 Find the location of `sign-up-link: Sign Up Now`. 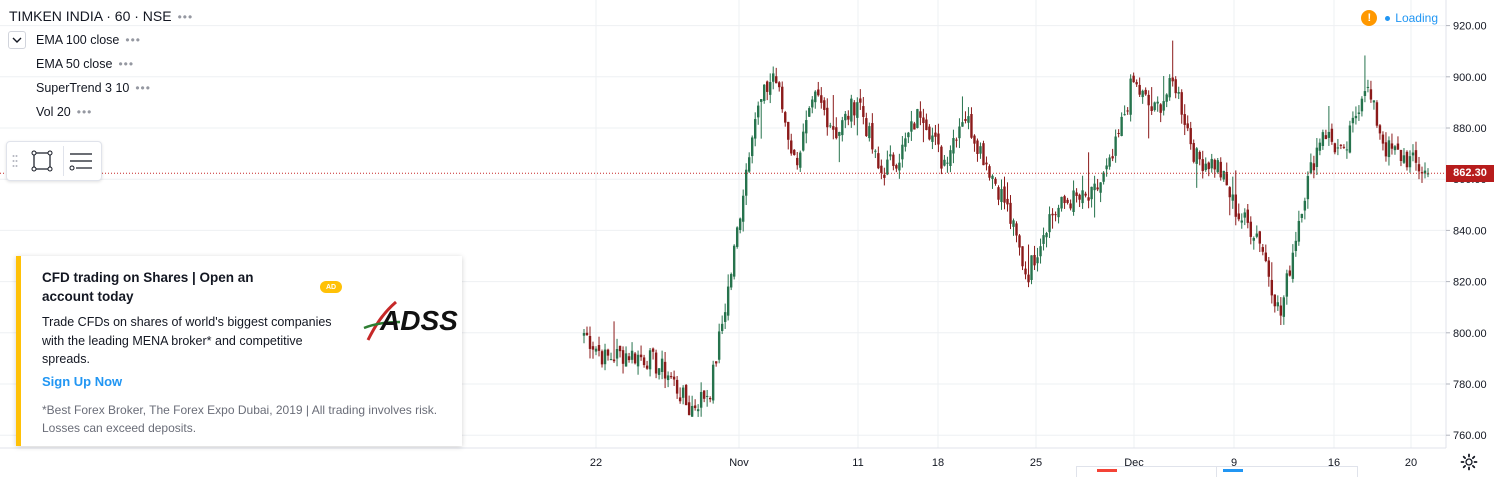

sign-up-link: Sign Up Now is located at coordinates (82, 381).